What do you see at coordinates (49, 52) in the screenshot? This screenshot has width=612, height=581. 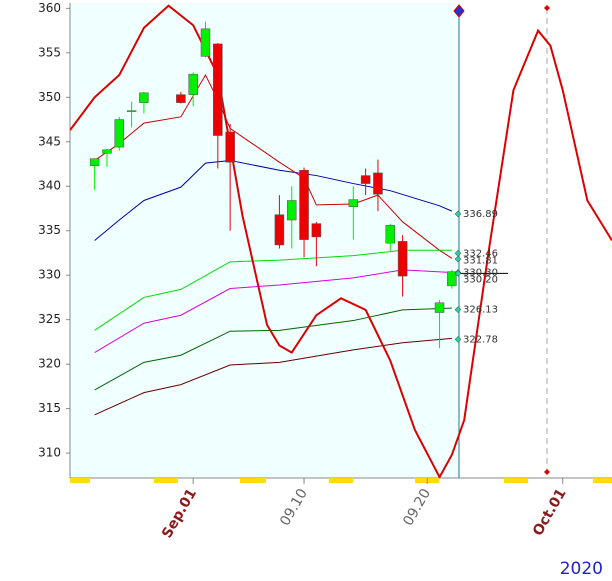 I see `y-tick-label: 355` at bounding box center [49, 52].